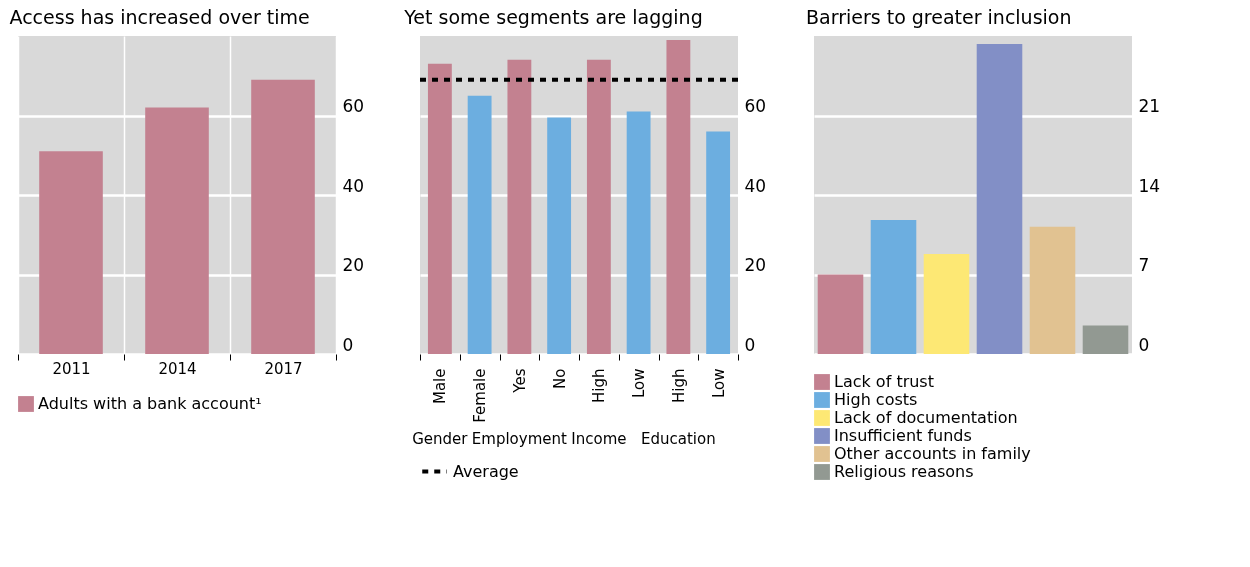  Describe the element at coordinates (440, 386) in the screenshot. I see `x-tick-label: Male` at that location.